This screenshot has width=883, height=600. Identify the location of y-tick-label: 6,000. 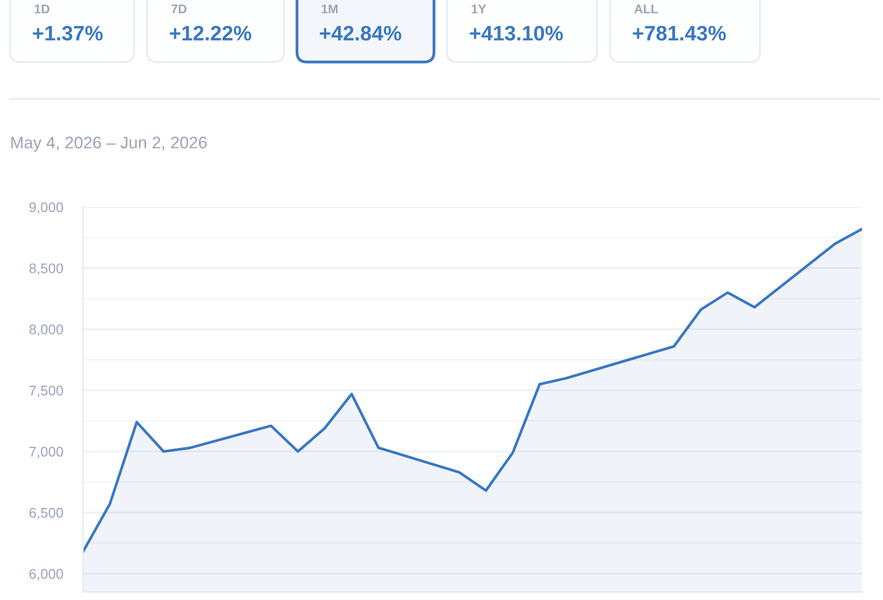
(47, 574).